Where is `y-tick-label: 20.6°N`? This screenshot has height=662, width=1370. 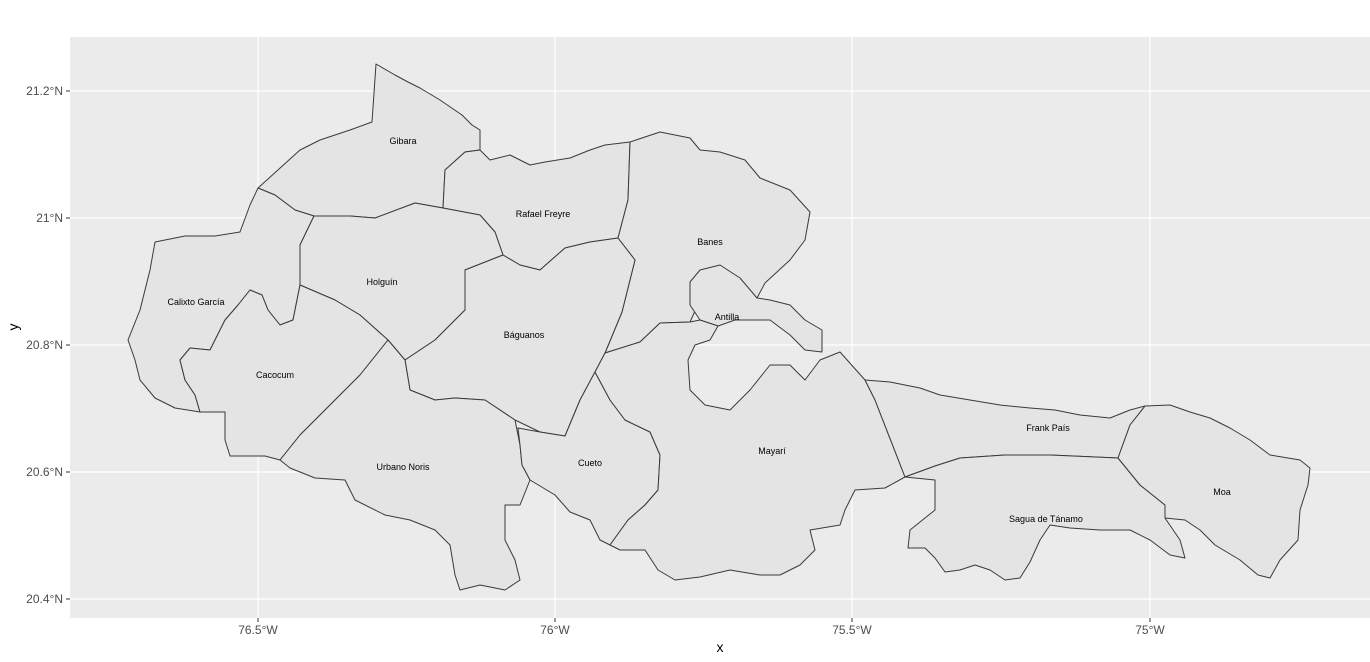 y-tick-label: 20.6°N is located at coordinates (44, 472).